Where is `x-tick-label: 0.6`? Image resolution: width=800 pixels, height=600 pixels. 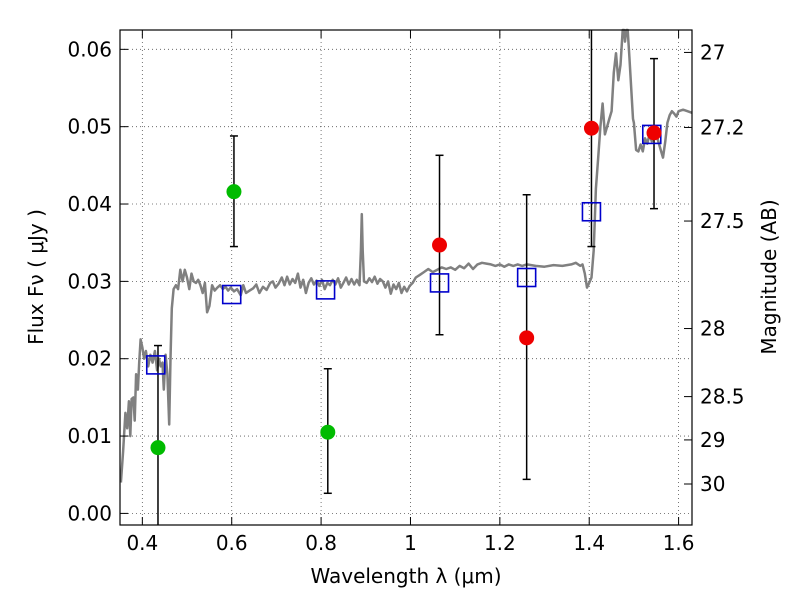 x-tick-label: 0.6 is located at coordinates (232, 543).